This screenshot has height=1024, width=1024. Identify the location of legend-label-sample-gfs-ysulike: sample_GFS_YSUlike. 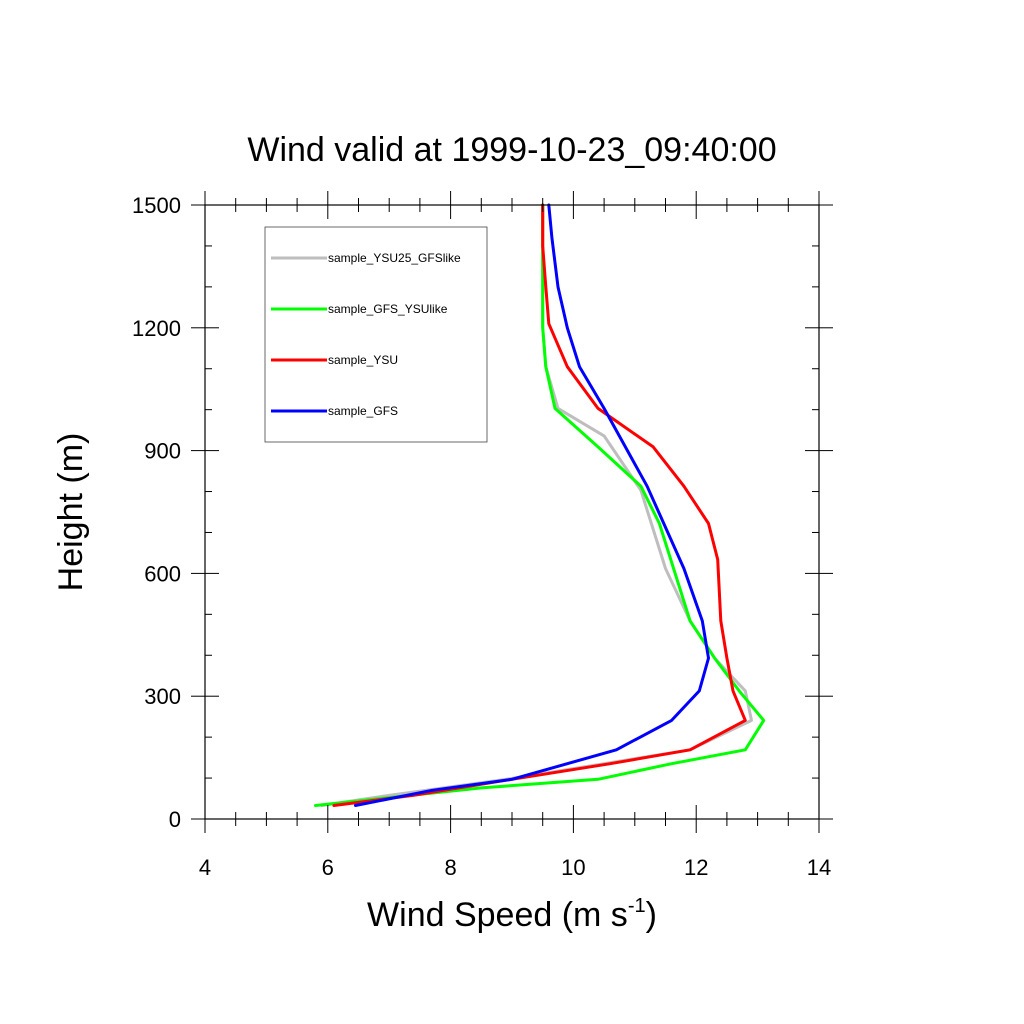
(388, 309).